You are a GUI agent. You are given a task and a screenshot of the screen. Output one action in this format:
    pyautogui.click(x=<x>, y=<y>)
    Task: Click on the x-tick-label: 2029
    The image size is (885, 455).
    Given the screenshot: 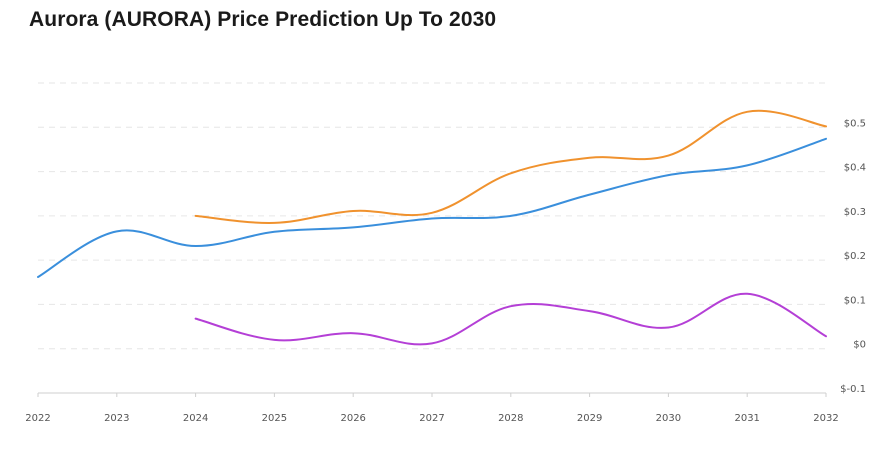 What is the action you would take?
    pyautogui.click(x=589, y=418)
    